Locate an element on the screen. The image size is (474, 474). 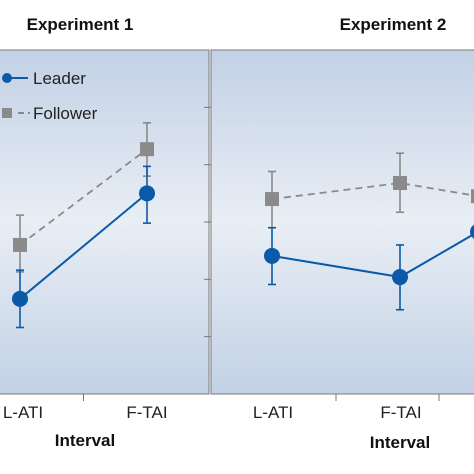
legend-item-leader: Leader is located at coordinates (44, 78).